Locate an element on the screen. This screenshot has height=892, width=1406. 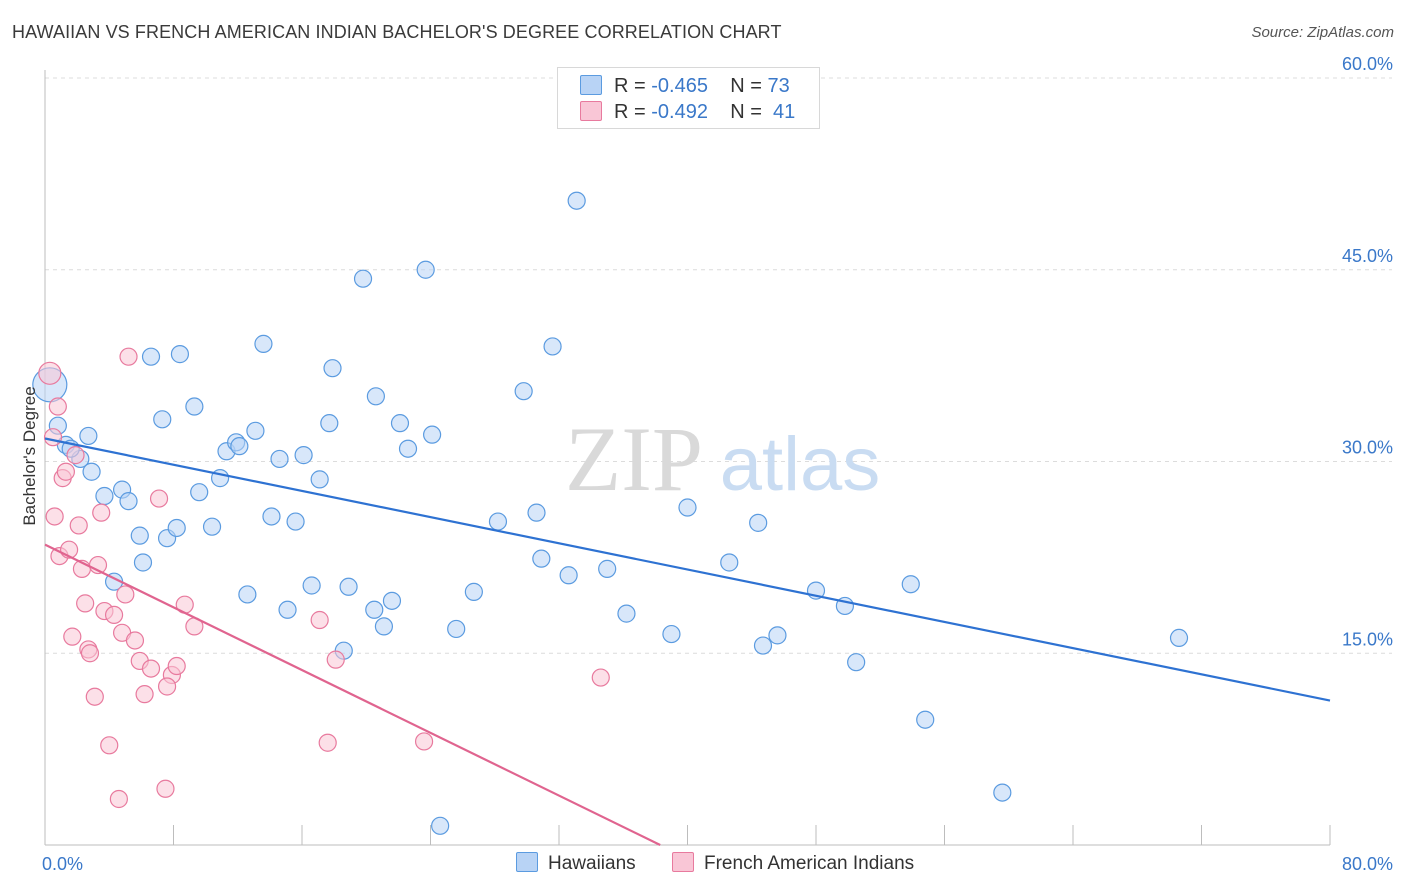
bottom-legend-hawaiians: Hawaiians is located at coordinates (576, 863).